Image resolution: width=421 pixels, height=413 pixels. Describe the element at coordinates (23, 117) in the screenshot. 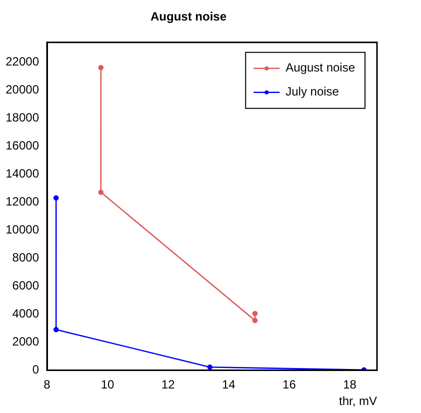

I see `y-tick-label: 18000` at that location.